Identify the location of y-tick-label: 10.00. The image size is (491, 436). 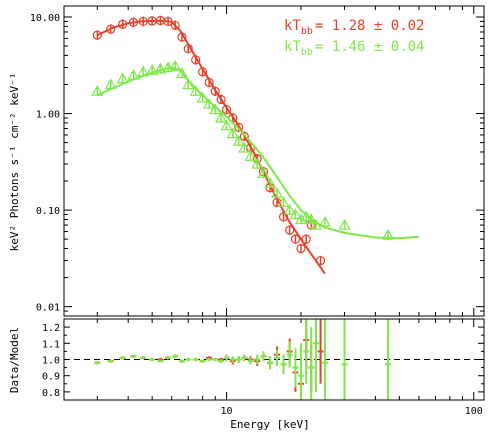
(45, 18).